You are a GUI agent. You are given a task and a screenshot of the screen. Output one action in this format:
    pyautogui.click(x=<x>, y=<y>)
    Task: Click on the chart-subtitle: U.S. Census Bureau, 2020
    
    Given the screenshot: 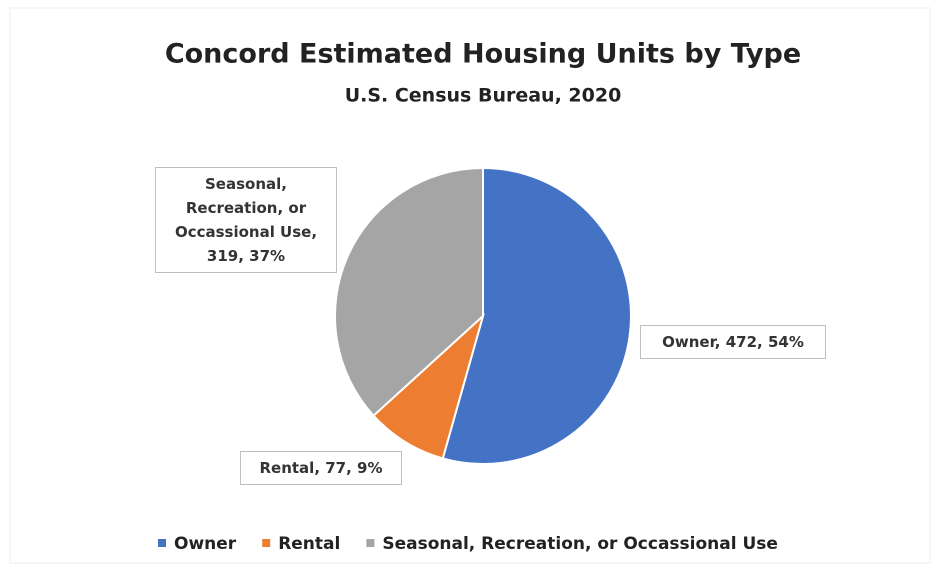 What is the action you would take?
    pyautogui.click(x=483, y=96)
    